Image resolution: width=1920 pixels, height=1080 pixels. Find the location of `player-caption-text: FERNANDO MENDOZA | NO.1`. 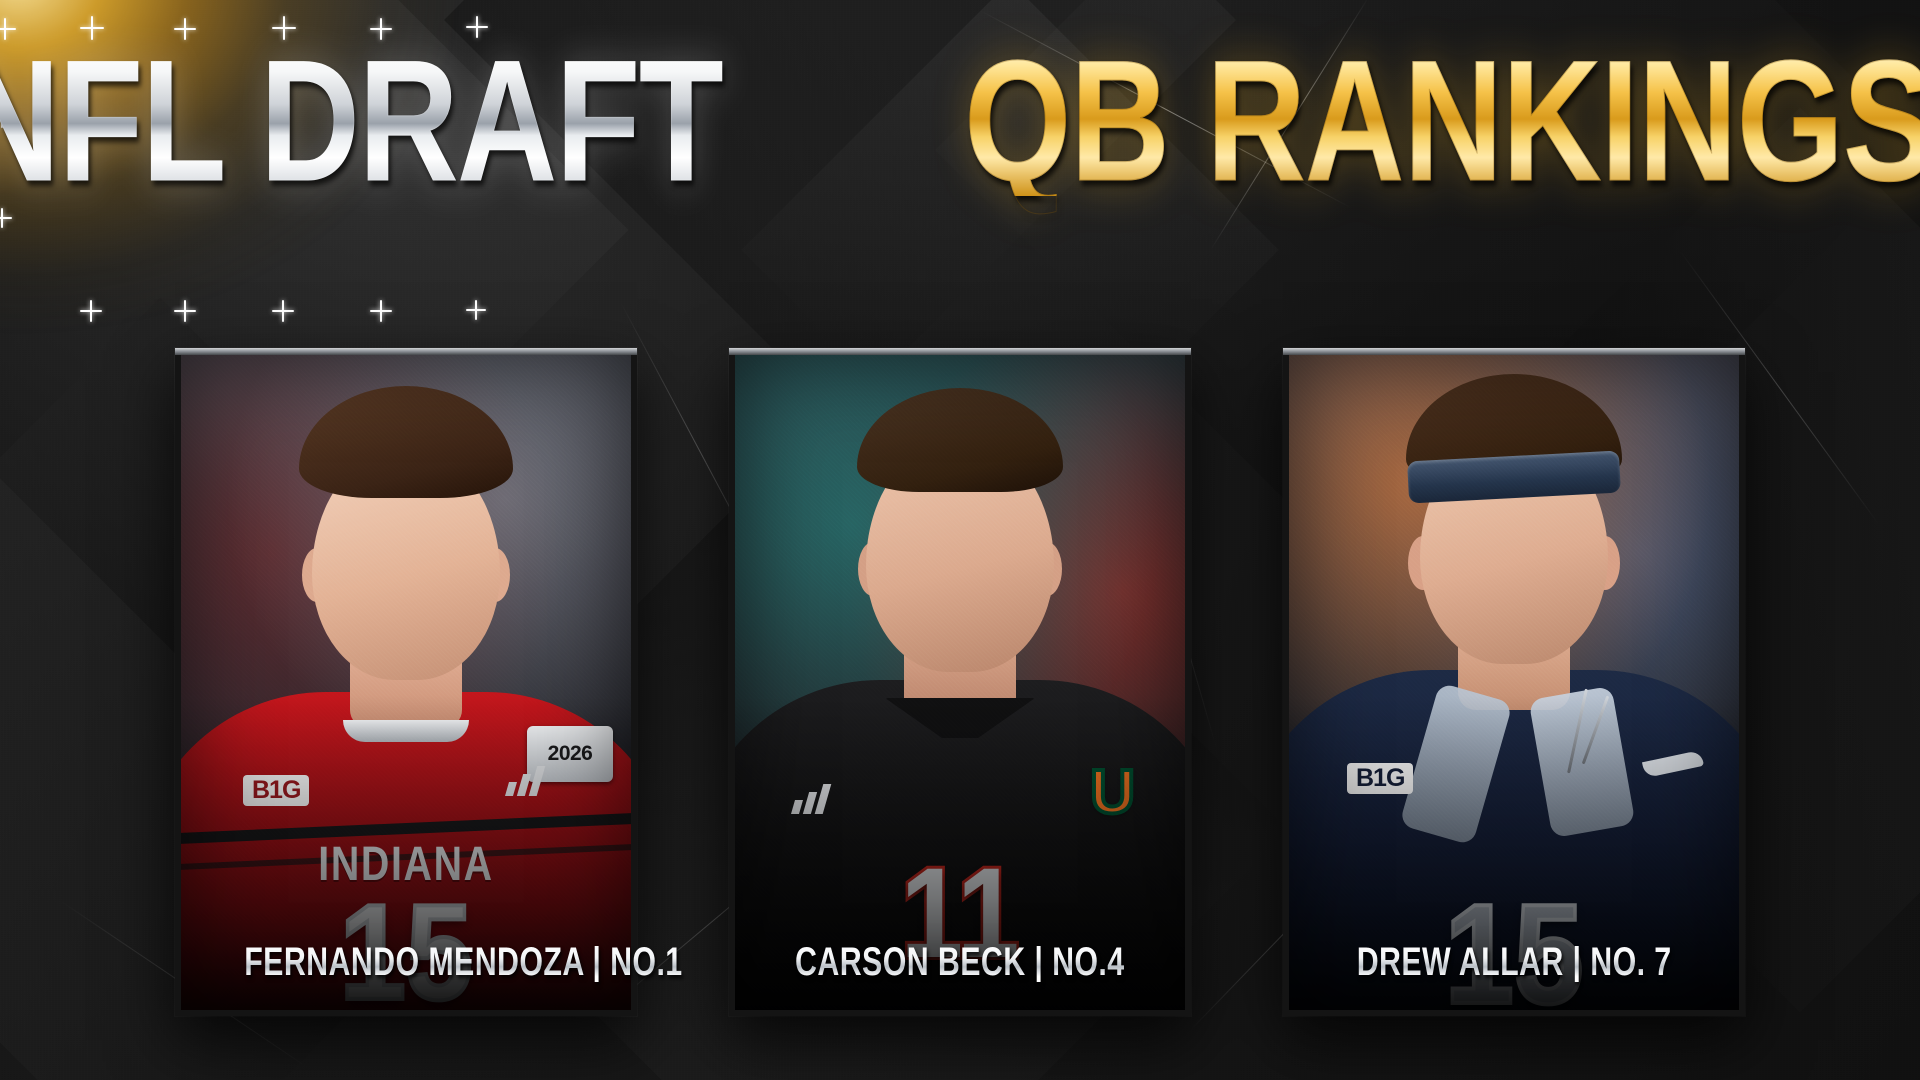

player-caption-text: FERNANDO MENDOZA | NO.1 is located at coordinates (463, 962).